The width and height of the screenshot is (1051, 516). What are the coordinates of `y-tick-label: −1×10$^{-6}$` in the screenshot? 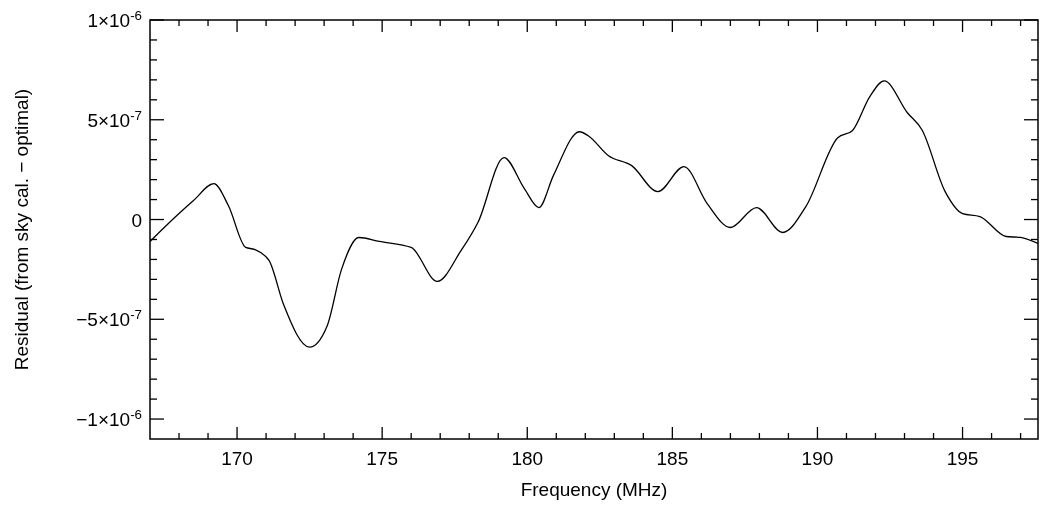 It's located at (109, 418).